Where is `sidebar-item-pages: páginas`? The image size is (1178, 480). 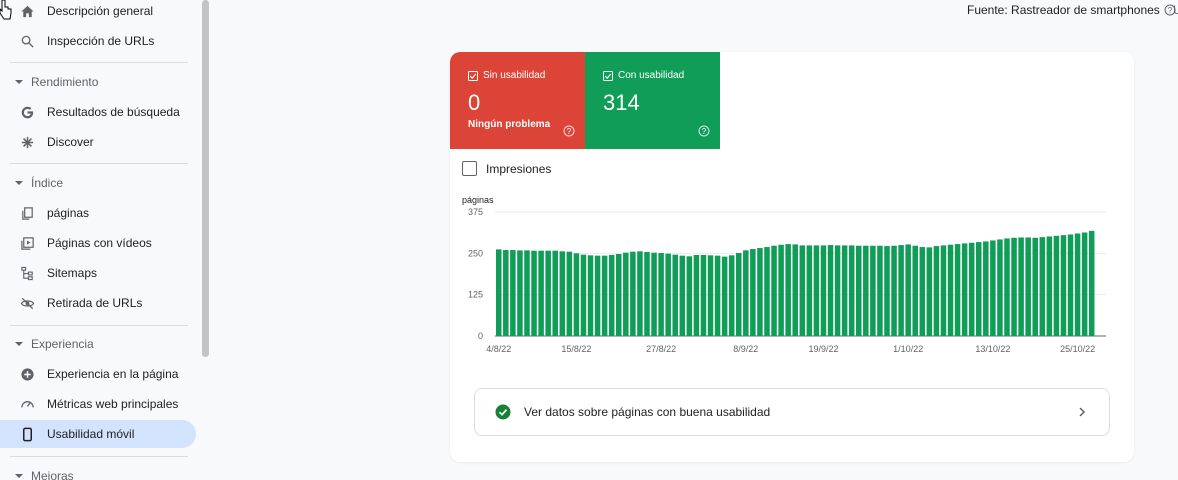
sidebar-item-pages: páginas is located at coordinates (98, 213).